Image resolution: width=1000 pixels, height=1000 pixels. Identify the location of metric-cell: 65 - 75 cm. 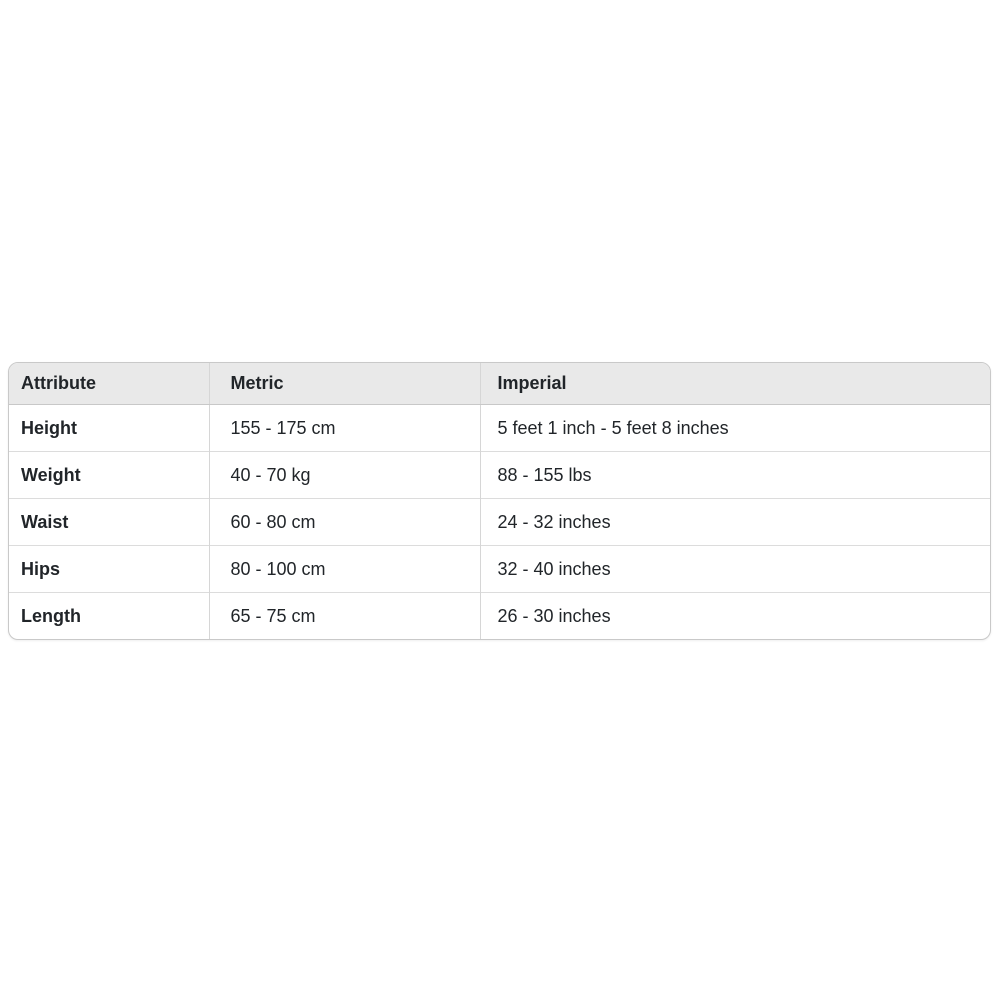
(345, 615).